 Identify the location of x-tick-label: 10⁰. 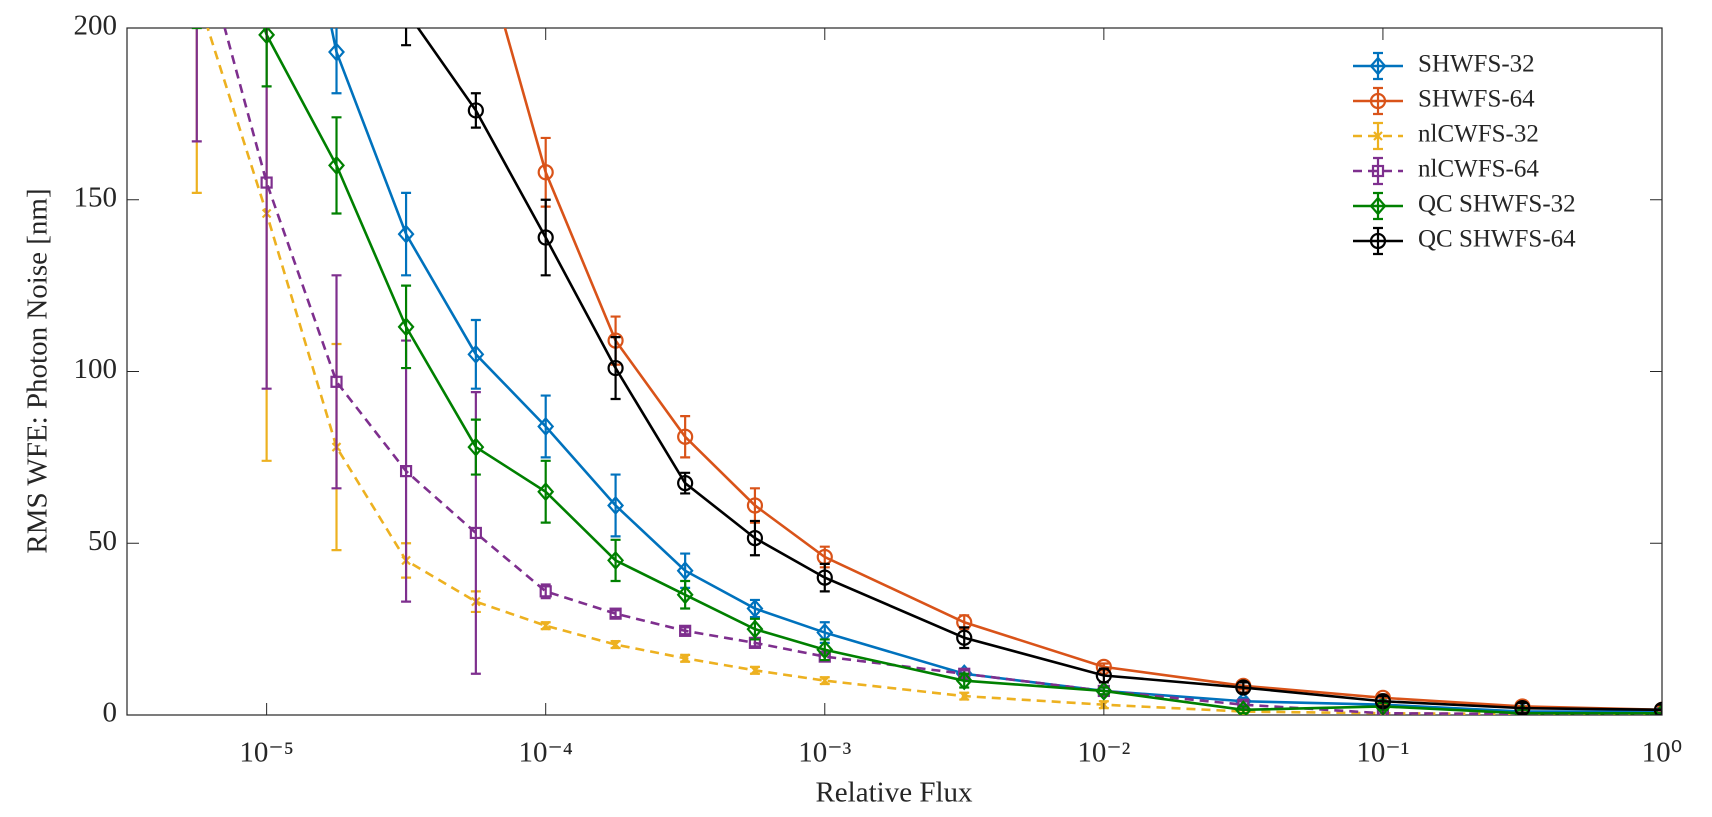
(1662, 753).